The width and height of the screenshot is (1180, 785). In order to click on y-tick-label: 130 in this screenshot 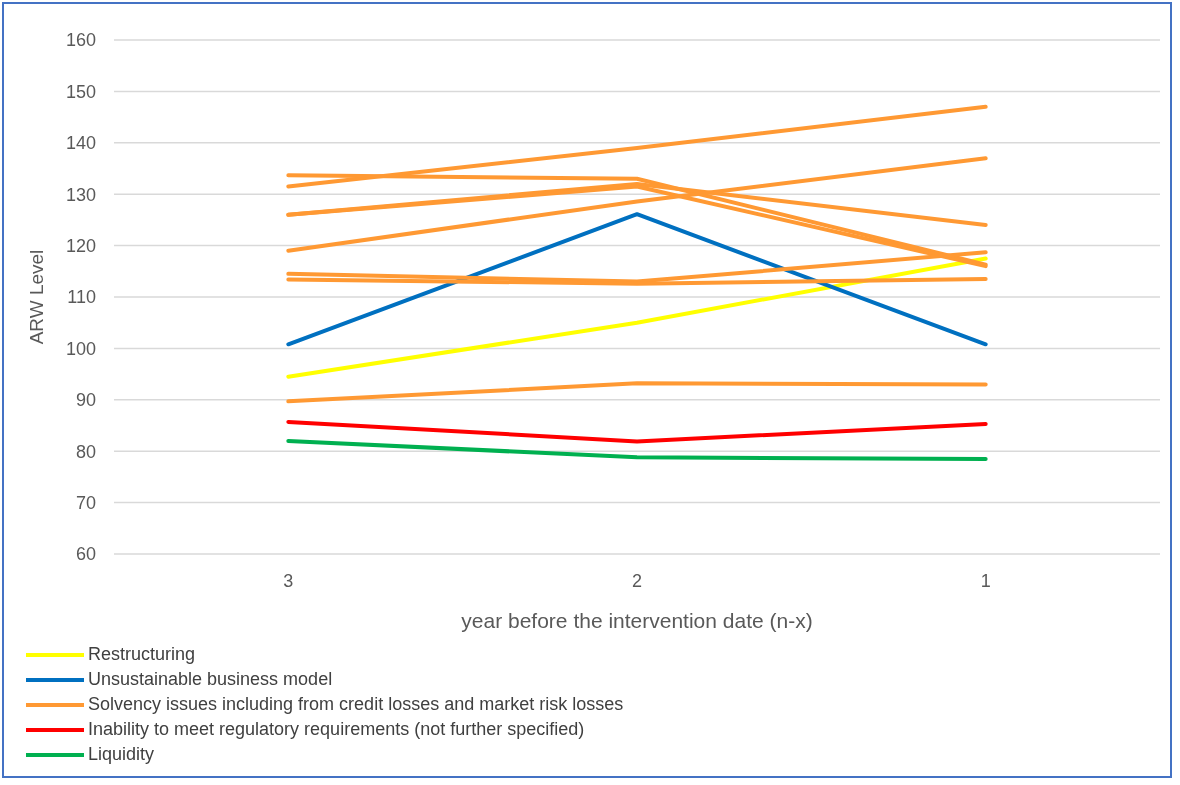, I will do `click(80, 194)`.